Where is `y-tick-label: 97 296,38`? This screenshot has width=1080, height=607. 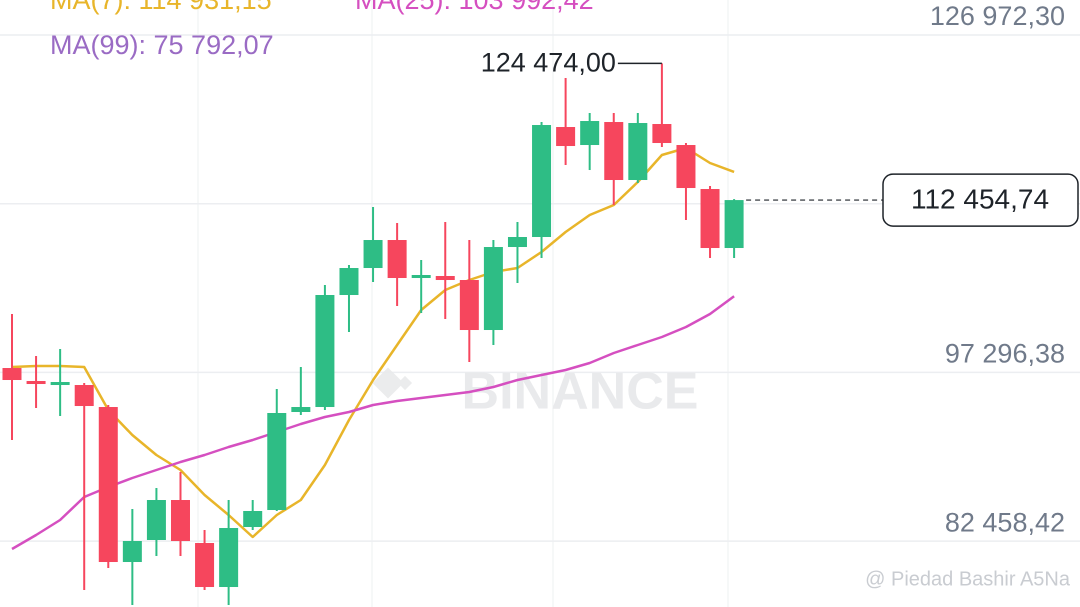 y-tick-label: 97 296,38 is located at coordinates (1005, 354).